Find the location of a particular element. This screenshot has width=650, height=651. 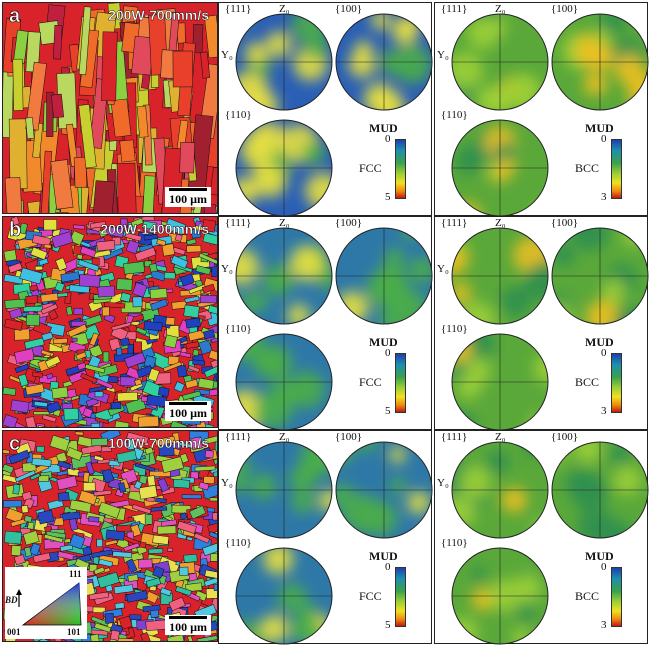

ipf-101: 101 is located at coordinates (74, 632).